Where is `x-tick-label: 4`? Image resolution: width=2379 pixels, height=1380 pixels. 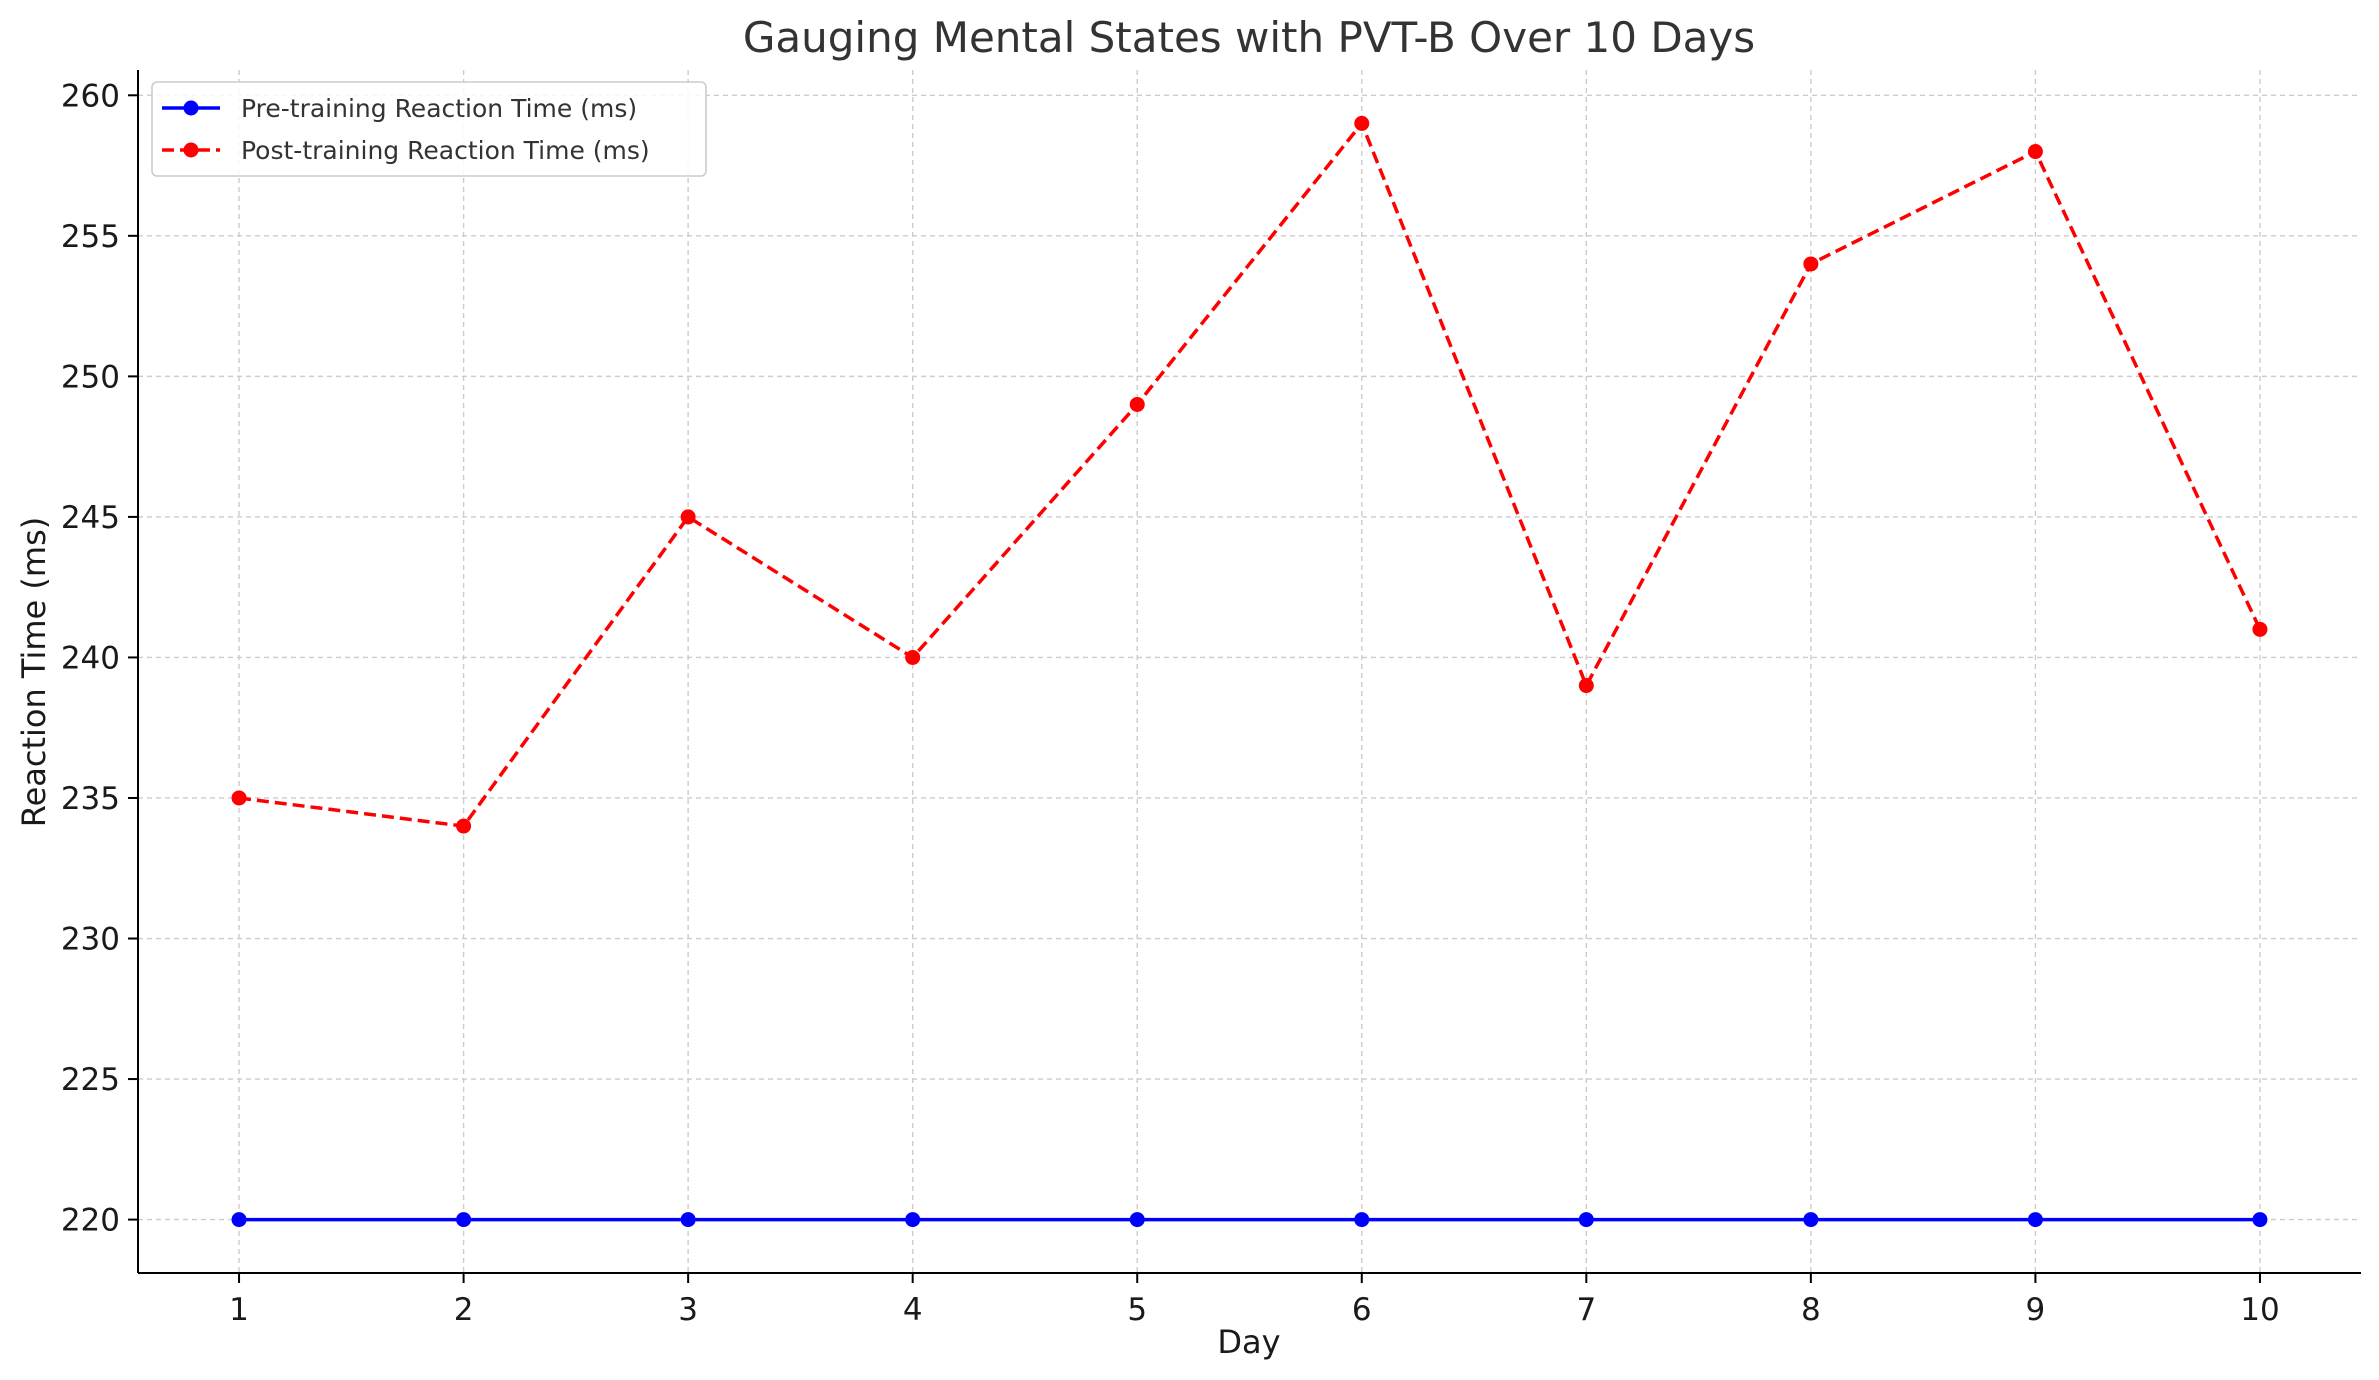 x-tick-label: 4 is located at coordinates (913, 1310).